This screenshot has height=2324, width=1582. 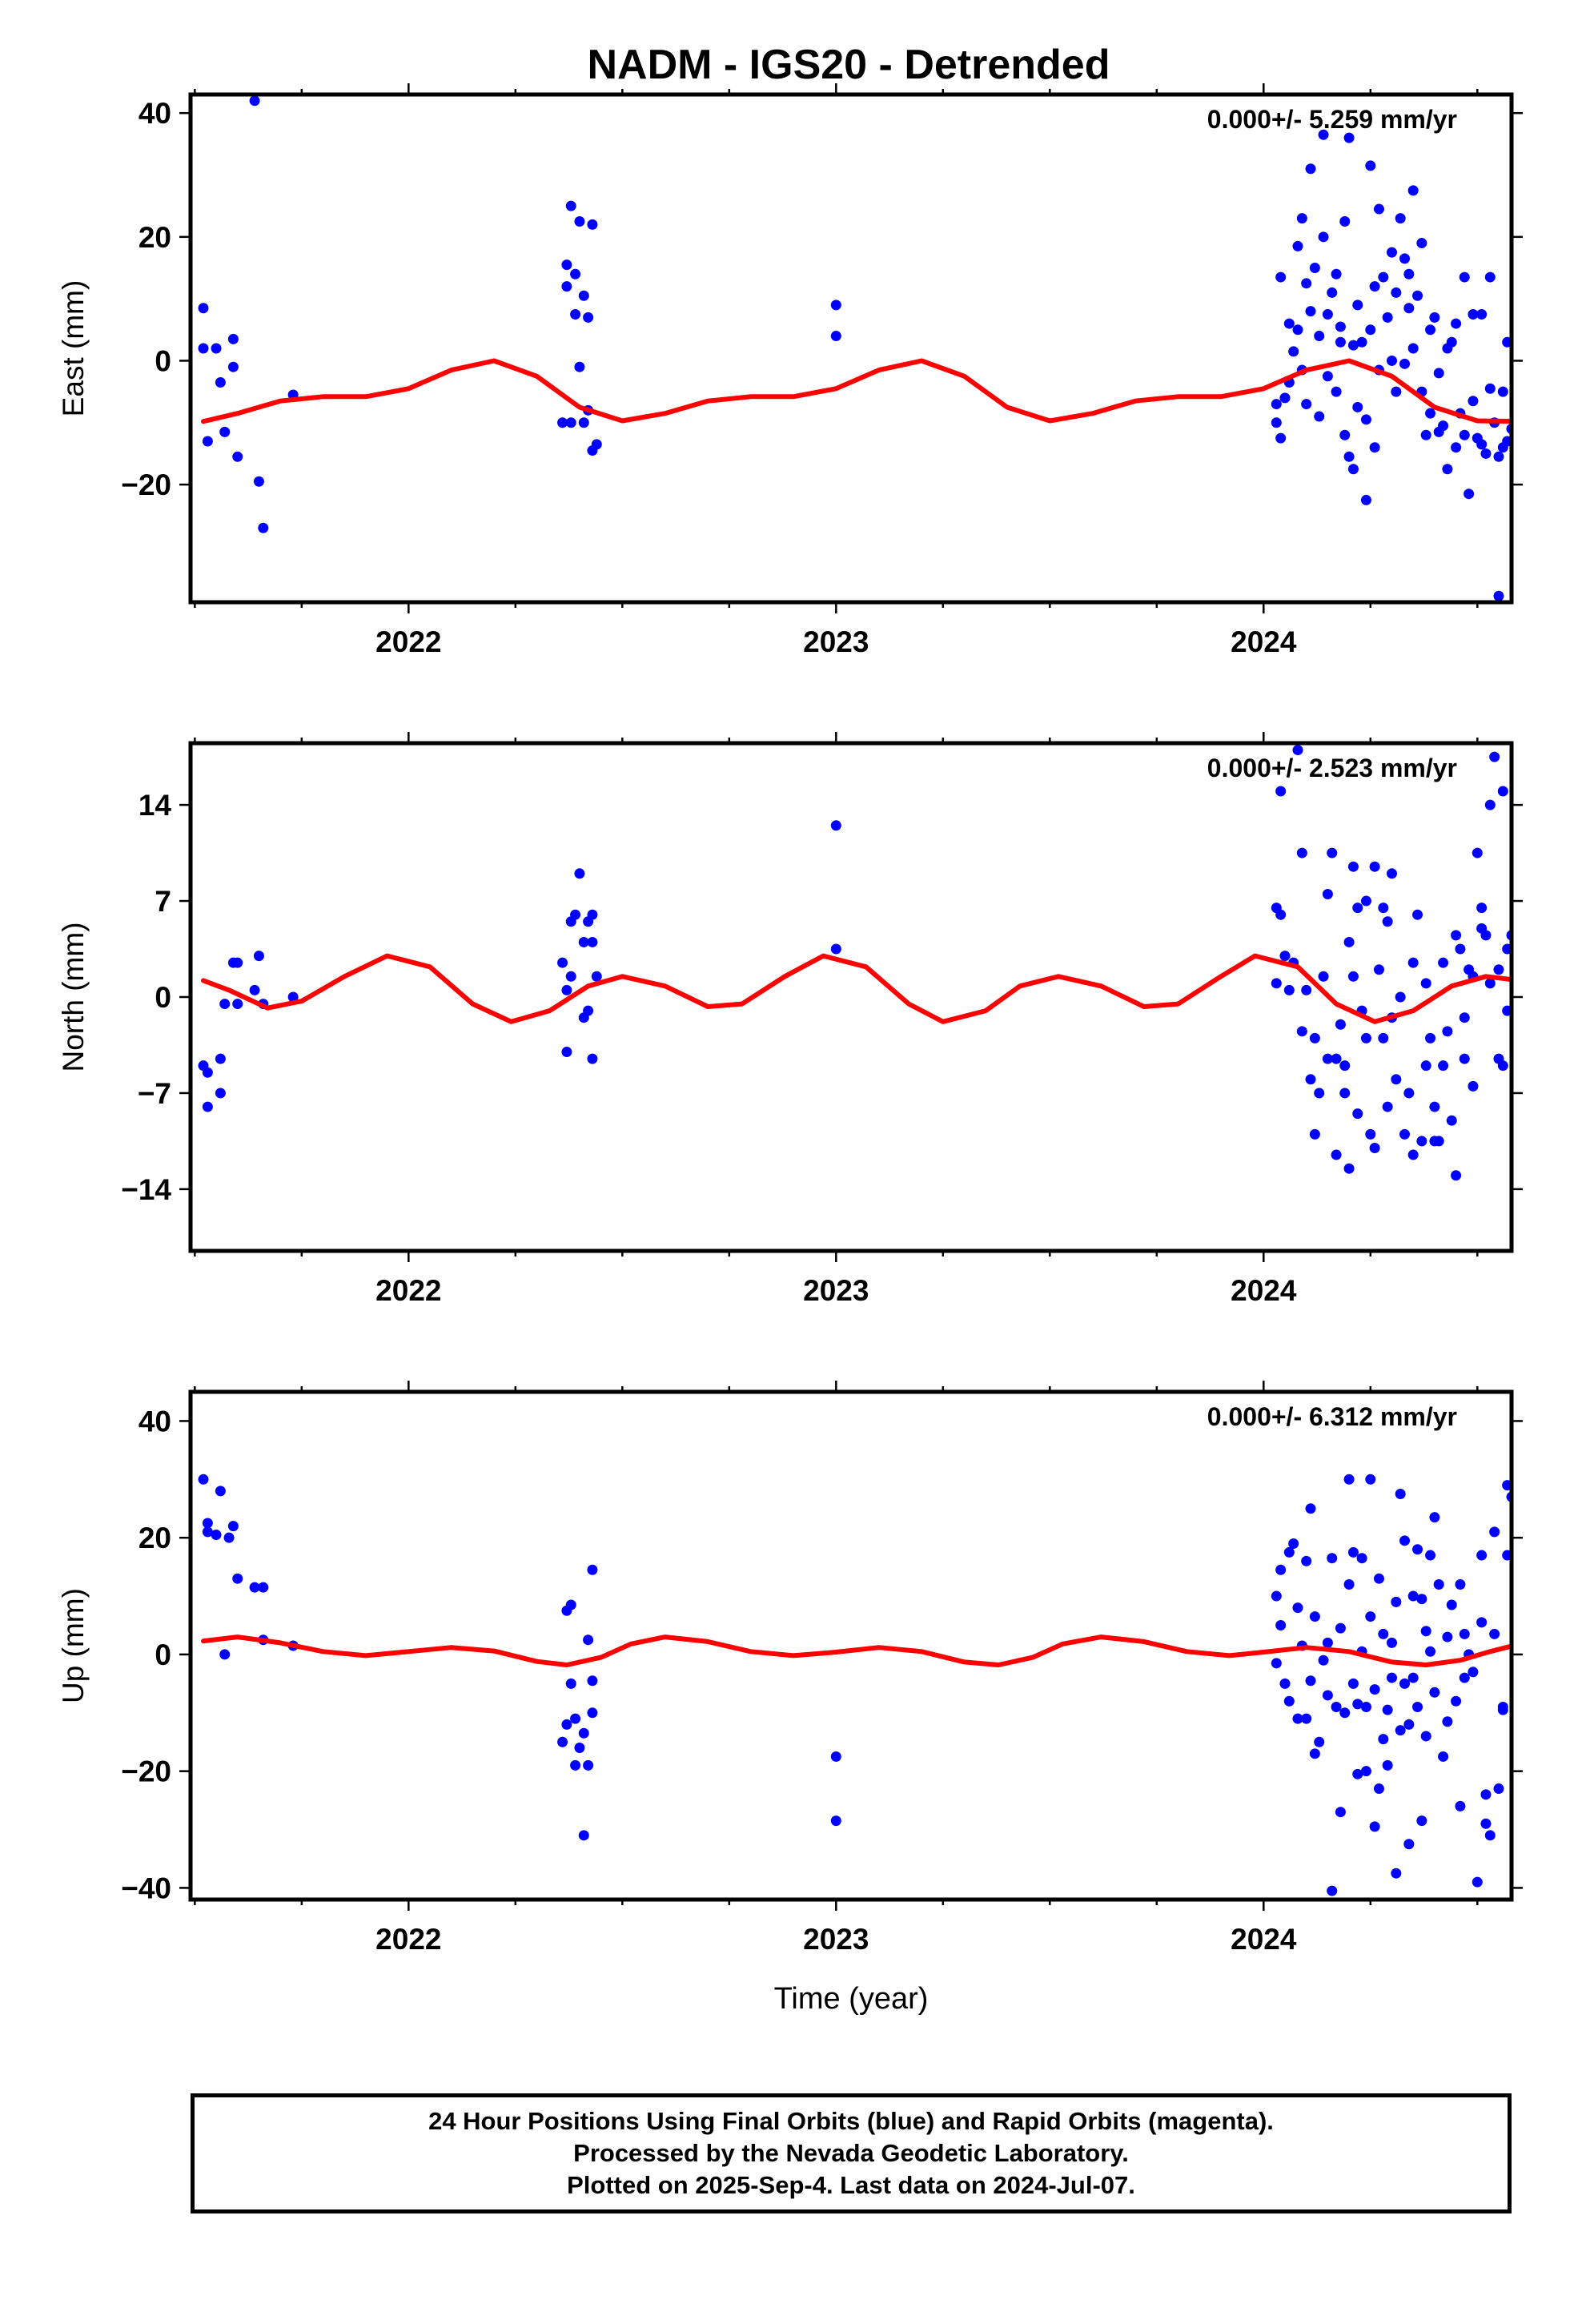 What do you see at coordinates (155, 113) in the screenshot?
I see `east-y-tick-label: 40` at bounding box center [155, 113].